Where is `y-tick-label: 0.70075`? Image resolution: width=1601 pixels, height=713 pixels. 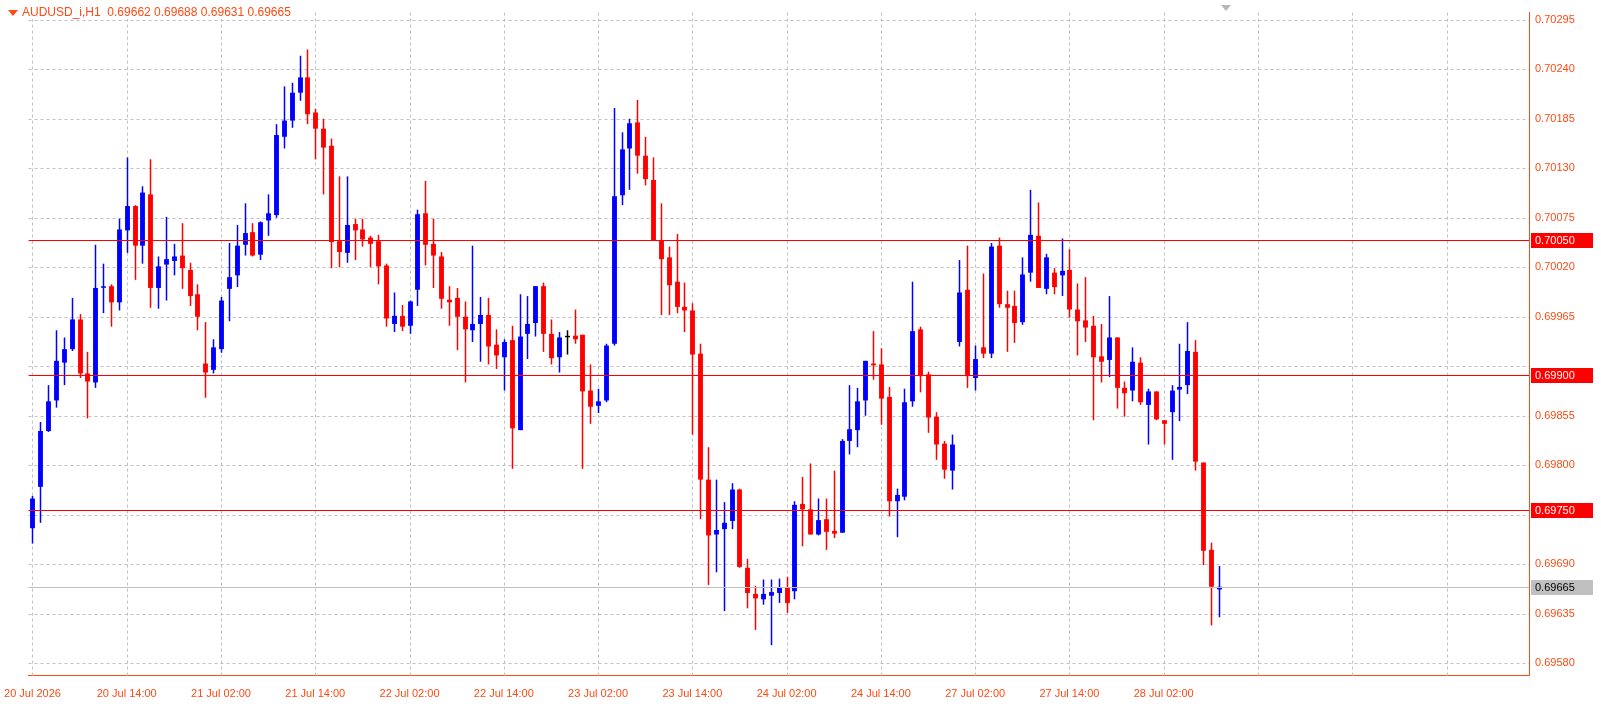
y-tick-label: 0.70075 is located at coordinates (1555, 216).